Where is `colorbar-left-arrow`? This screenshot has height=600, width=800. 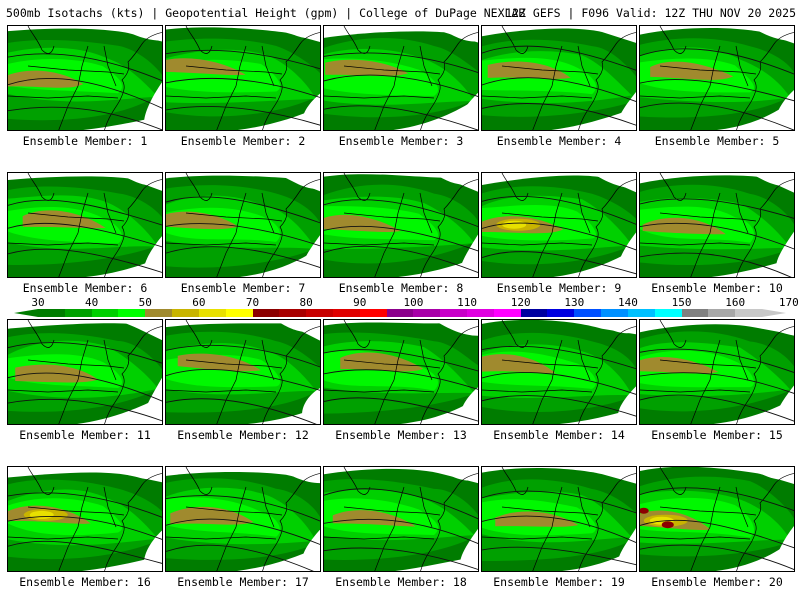
colorbar-left-arrow is located at coordinates (26, 313).